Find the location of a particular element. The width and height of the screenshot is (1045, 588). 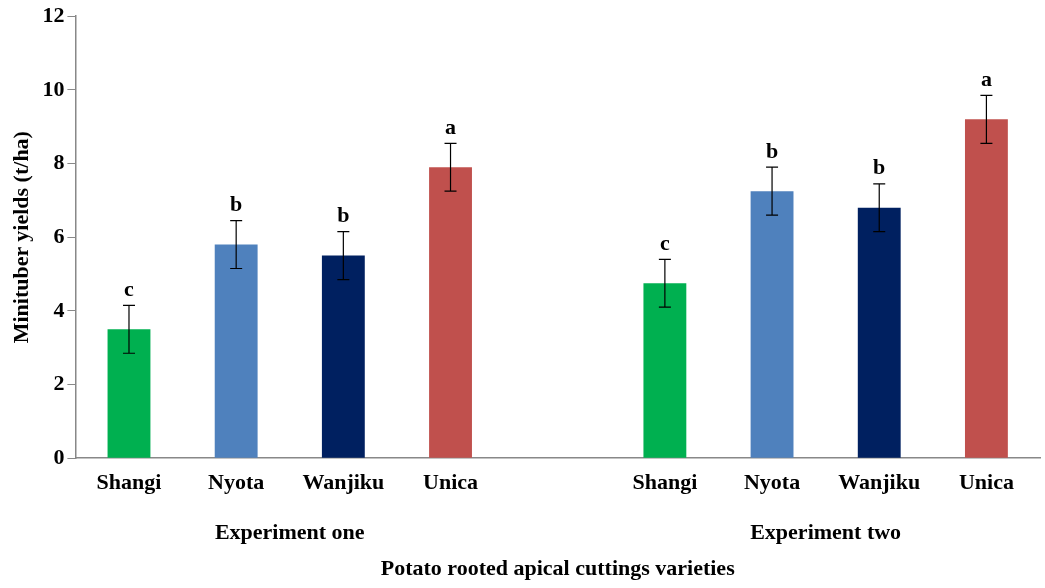

y-tick-label: 6 is located at coordinates (59, 235).